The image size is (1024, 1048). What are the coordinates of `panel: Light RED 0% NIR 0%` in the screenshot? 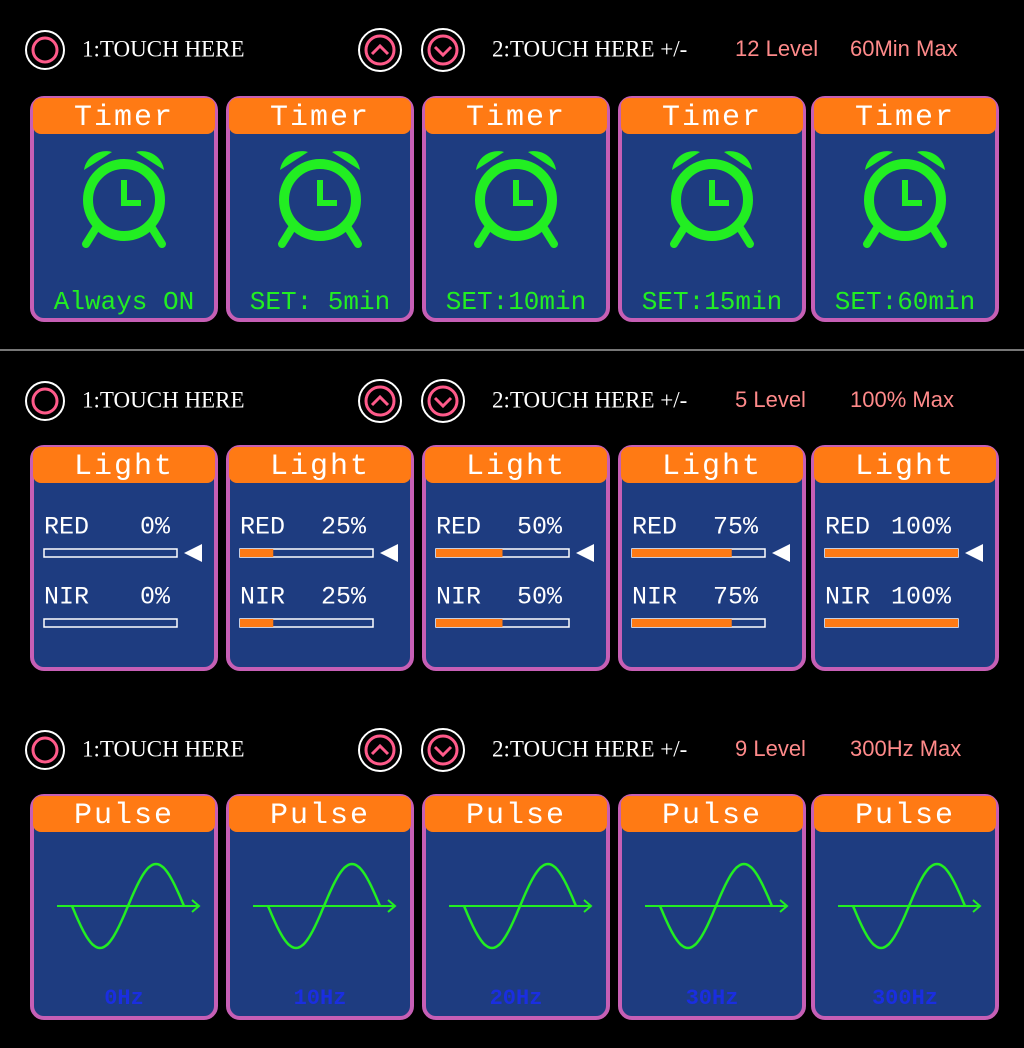 It's located at (124, 558).